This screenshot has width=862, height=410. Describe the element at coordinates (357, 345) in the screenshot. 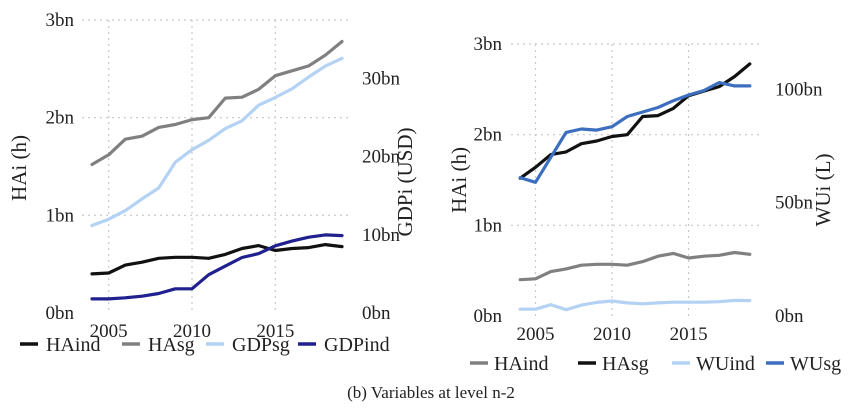

I see `legend-label-gdpind: GDPind` at that location.